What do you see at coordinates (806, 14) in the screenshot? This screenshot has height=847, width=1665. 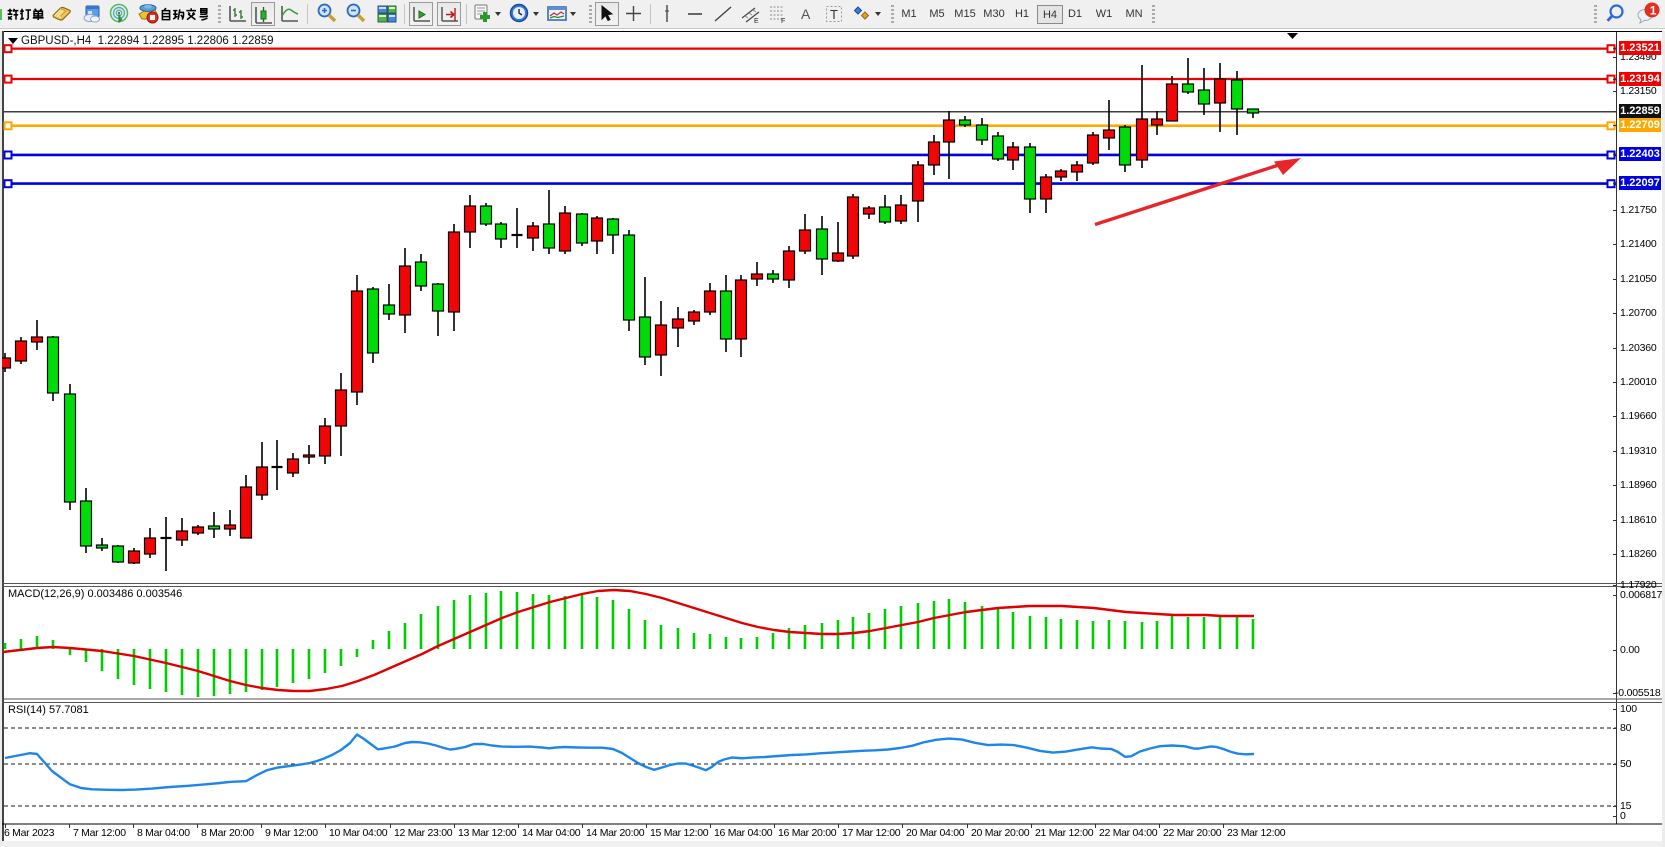 I see `svg-text: A` at bounding box center [806, 14].